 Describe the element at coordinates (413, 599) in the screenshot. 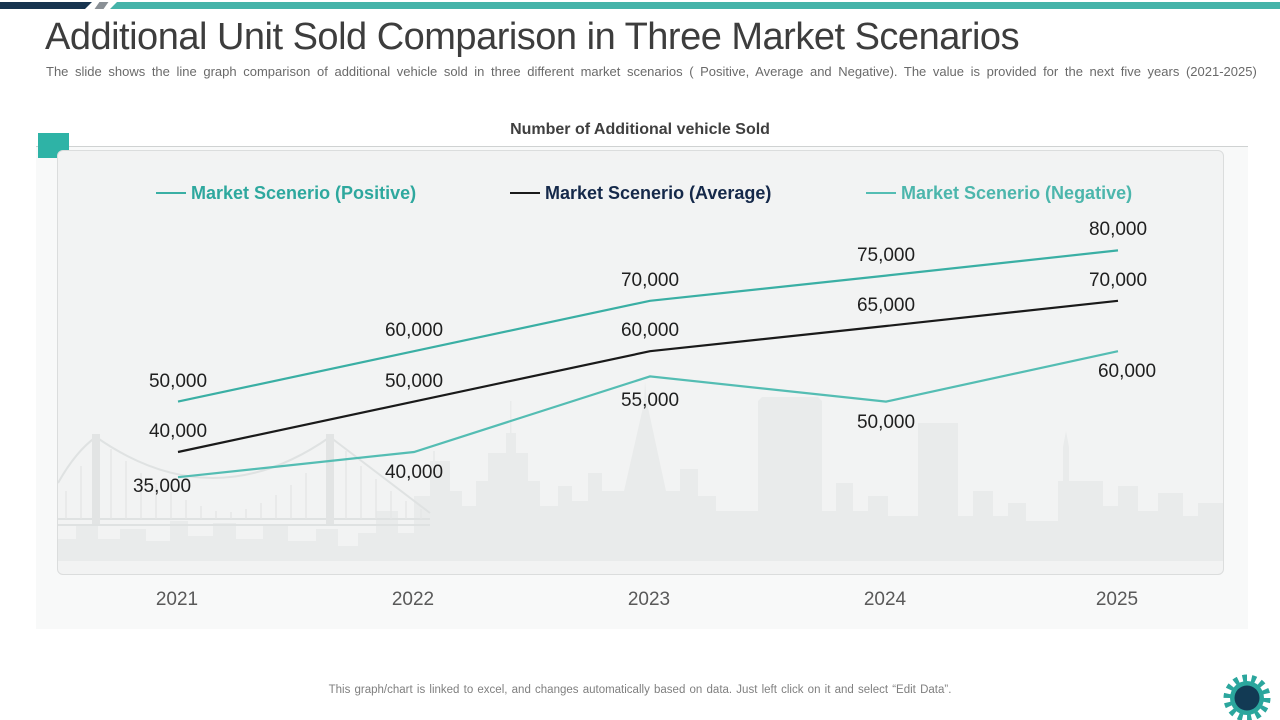

I see `x-axis-label: 2022` at that location.